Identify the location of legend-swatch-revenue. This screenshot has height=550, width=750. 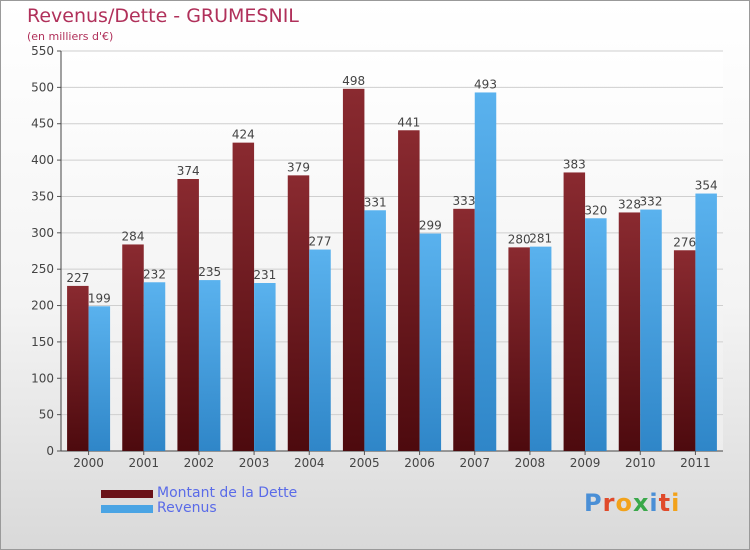
(127, 509).